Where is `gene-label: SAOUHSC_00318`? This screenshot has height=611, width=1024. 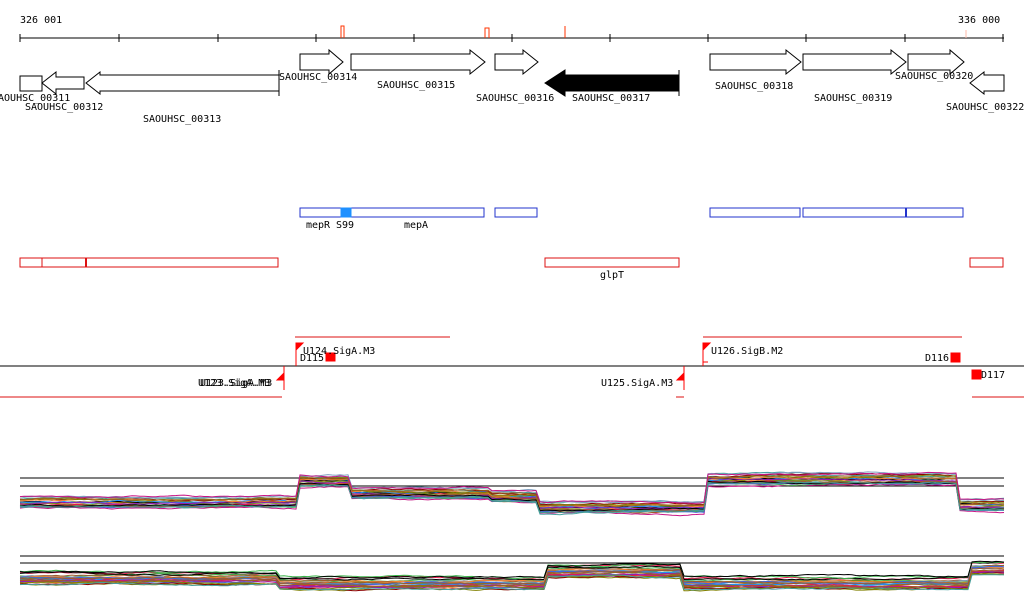
gene-label: SAOUHSC_00318 is located at coordinates (754, 86).